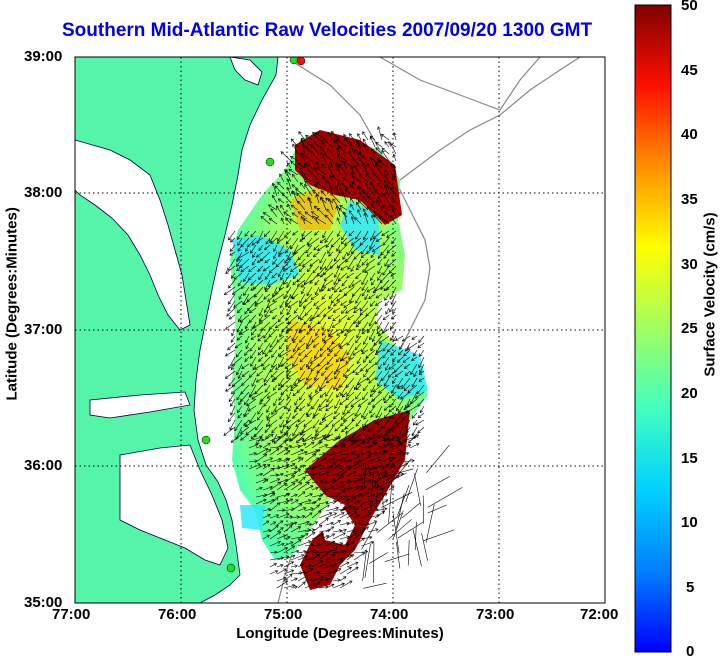 The image size is (724, 660). Describe the element at coordinates (710, 295) in the screenshot. I see `colorbar-label: Surface Velocity (cm/s)` at that location.